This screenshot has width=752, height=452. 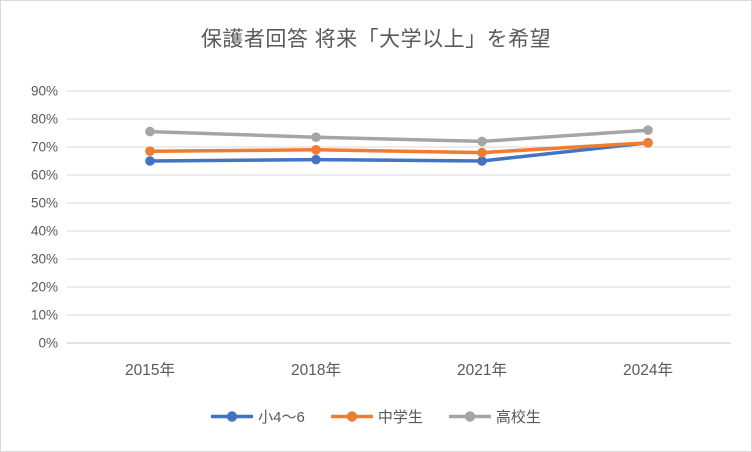 I want to click on y-axis-tick-label: 60%, so click(x=44, y=175).